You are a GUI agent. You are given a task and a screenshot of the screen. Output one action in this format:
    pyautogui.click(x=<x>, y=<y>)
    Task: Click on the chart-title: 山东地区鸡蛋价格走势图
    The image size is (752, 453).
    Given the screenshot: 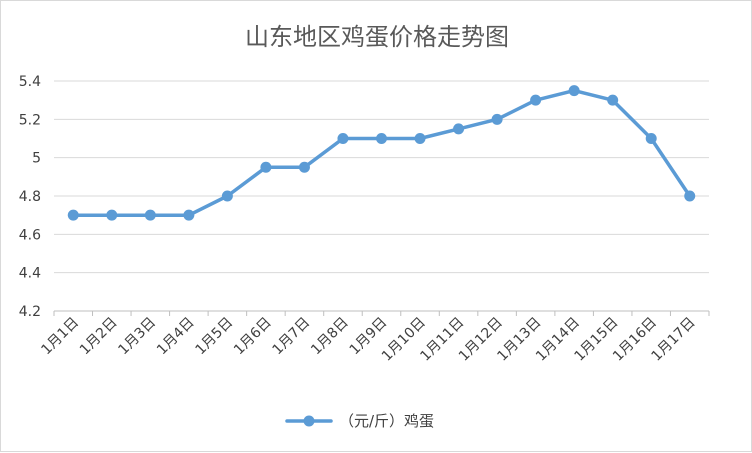 What is the action you would take?
    pyautogui.click(x=377, y=37)
    